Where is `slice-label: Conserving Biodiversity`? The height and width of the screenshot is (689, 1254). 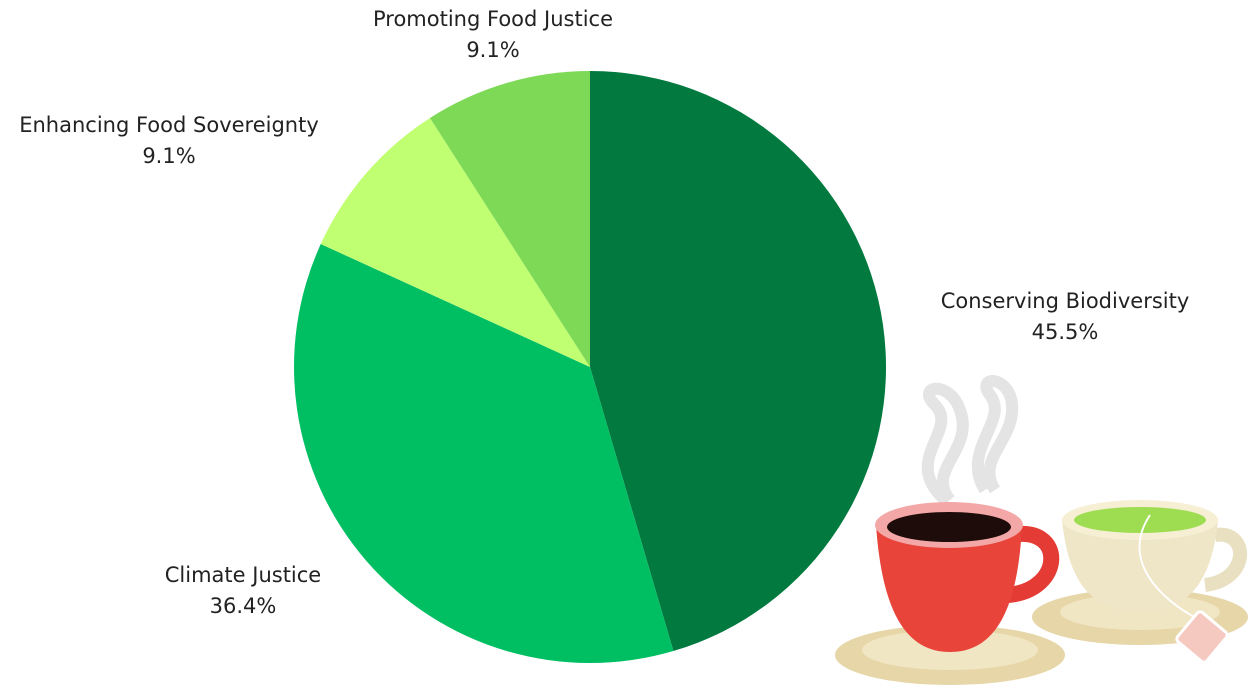
slice-label: Conserving Biodiversity is located at coordinates (1065, 301).